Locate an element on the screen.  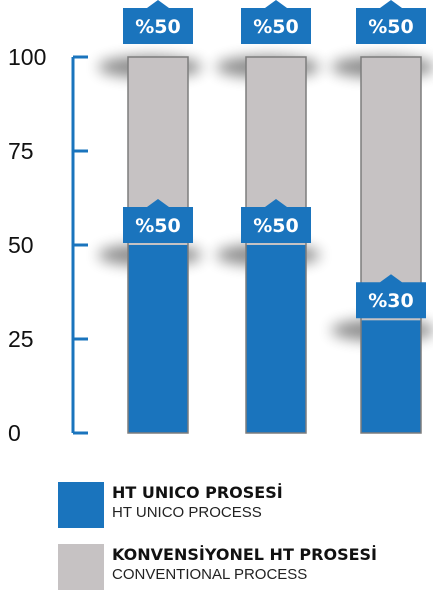
legend-item-ht-unico: HT UNICO PROSESİ HT UNICO PROCESS is located at coordinates (243, 507).